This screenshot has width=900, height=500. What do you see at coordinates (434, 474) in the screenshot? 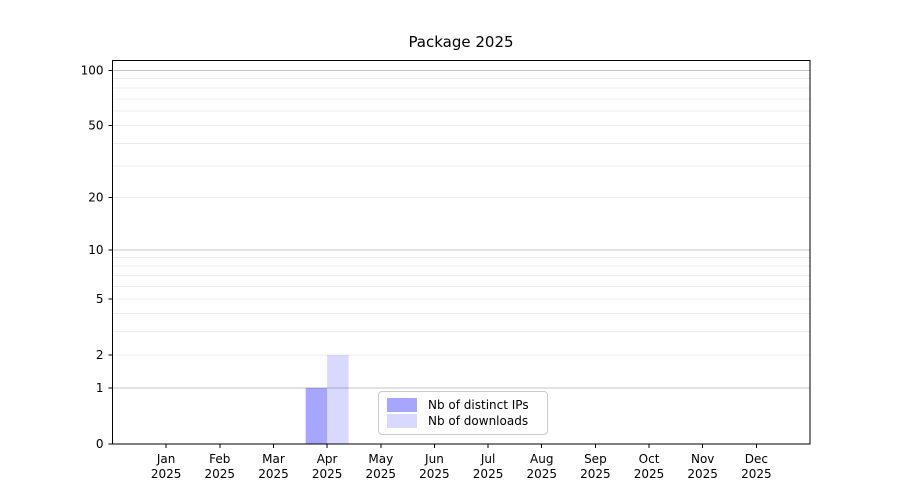
I see `x-tick-year-jun: 2025` at bounding box center [434, 474].